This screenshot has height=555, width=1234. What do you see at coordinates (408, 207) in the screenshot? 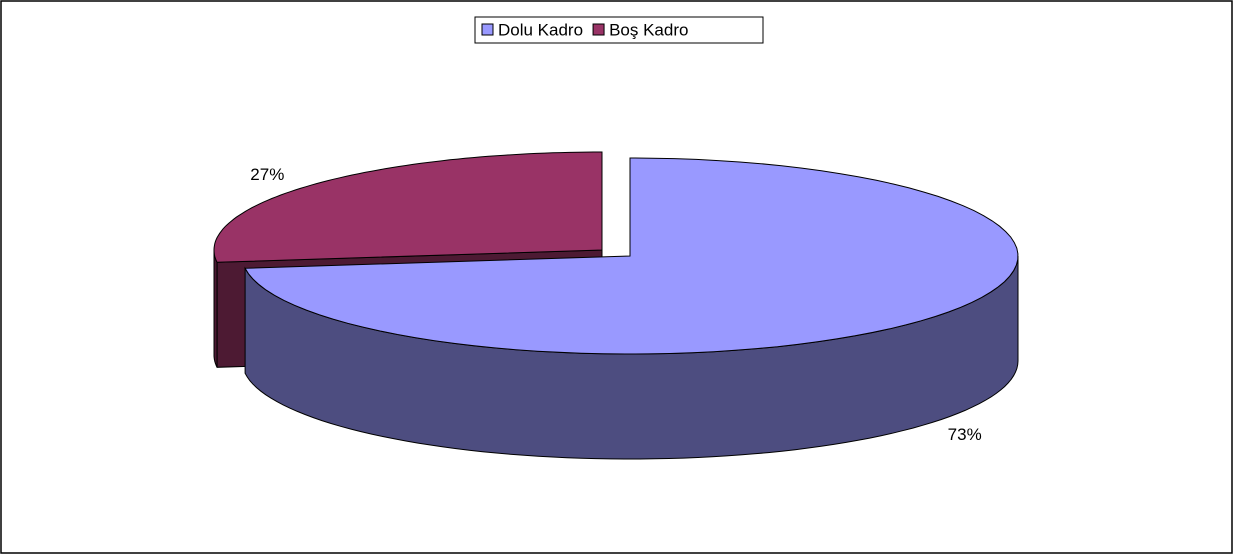
I see `pie-slice` at bounding box center [408, 207].